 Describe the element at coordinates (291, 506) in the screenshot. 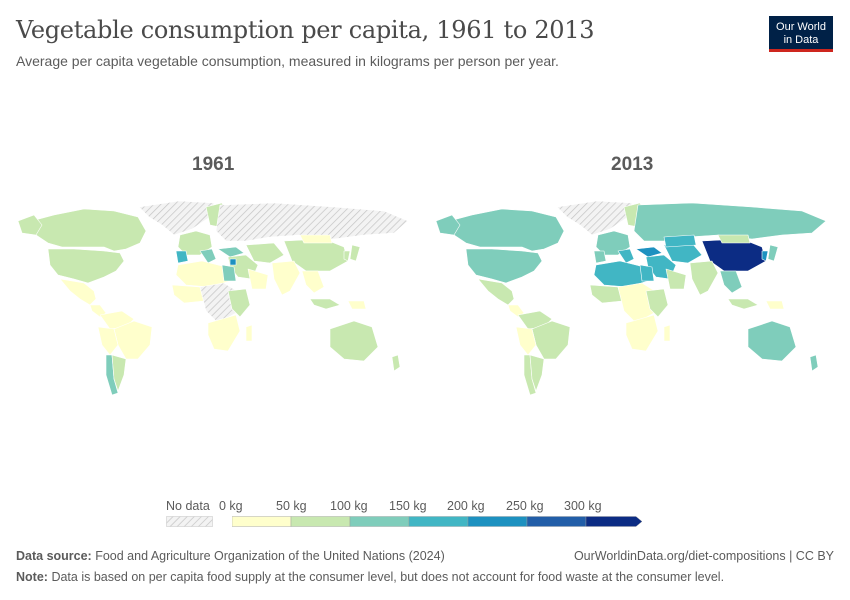

I see `legend-label-50: 50 kg` at that location.